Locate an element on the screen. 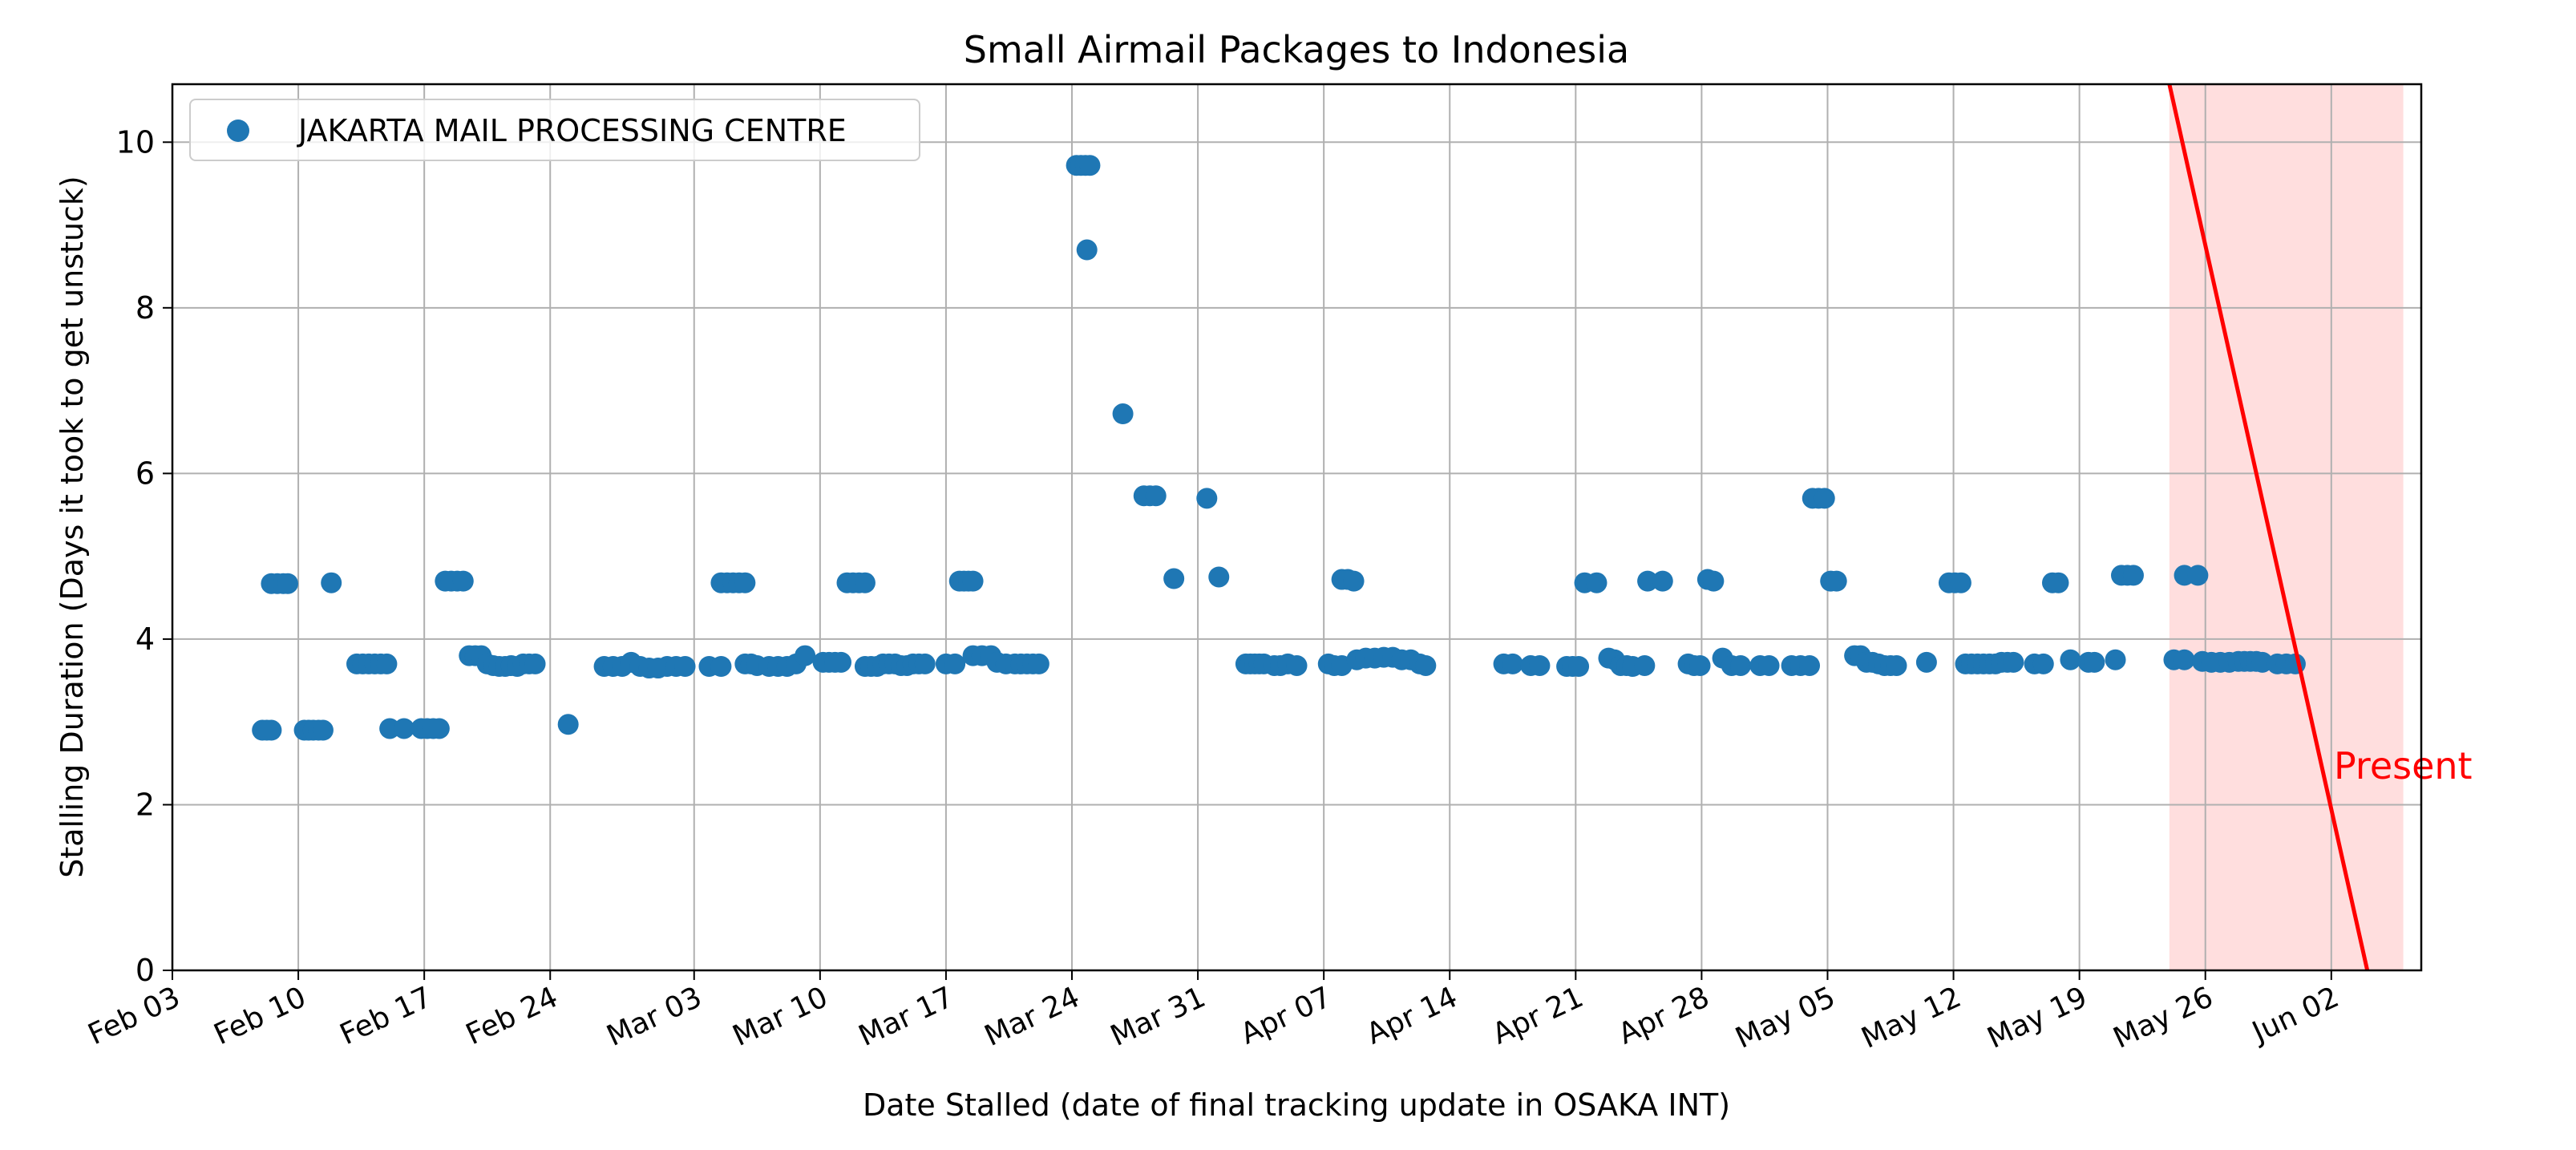  y-tick-label: 8 is located at coordinates (145, 308).